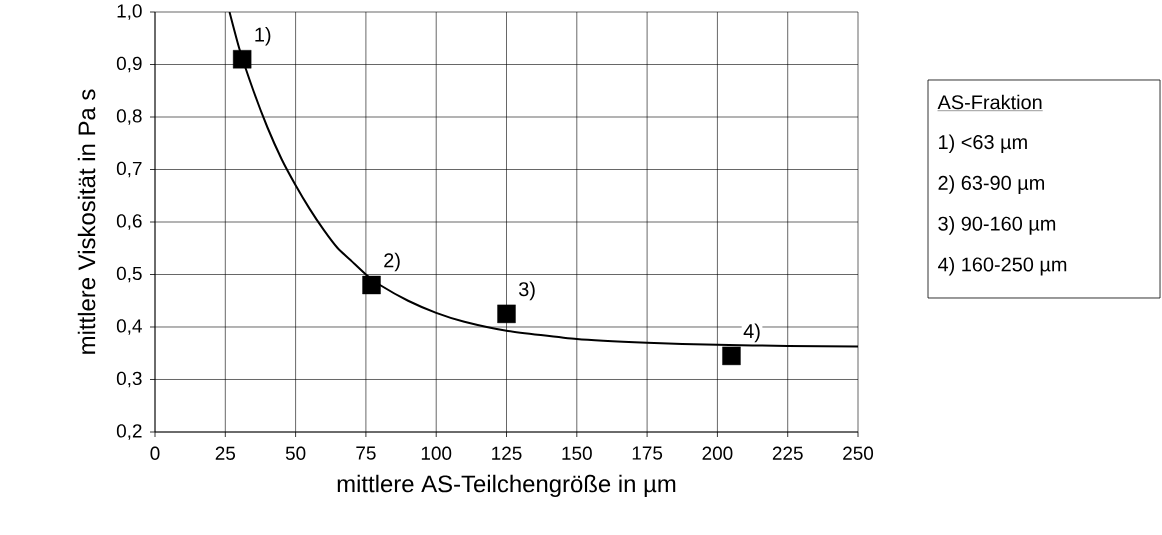 The width and height of the screenshot is (1162, 535). Describe the element at coordinates (983, 144) in the screenshot. I see `text: 1) <63 µm` at that location.